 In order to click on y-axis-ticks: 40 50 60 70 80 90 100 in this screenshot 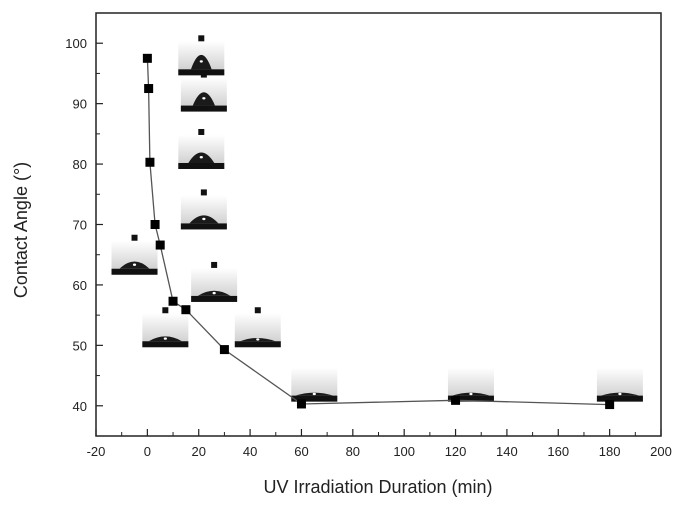, I will do `click(84, 224)`.